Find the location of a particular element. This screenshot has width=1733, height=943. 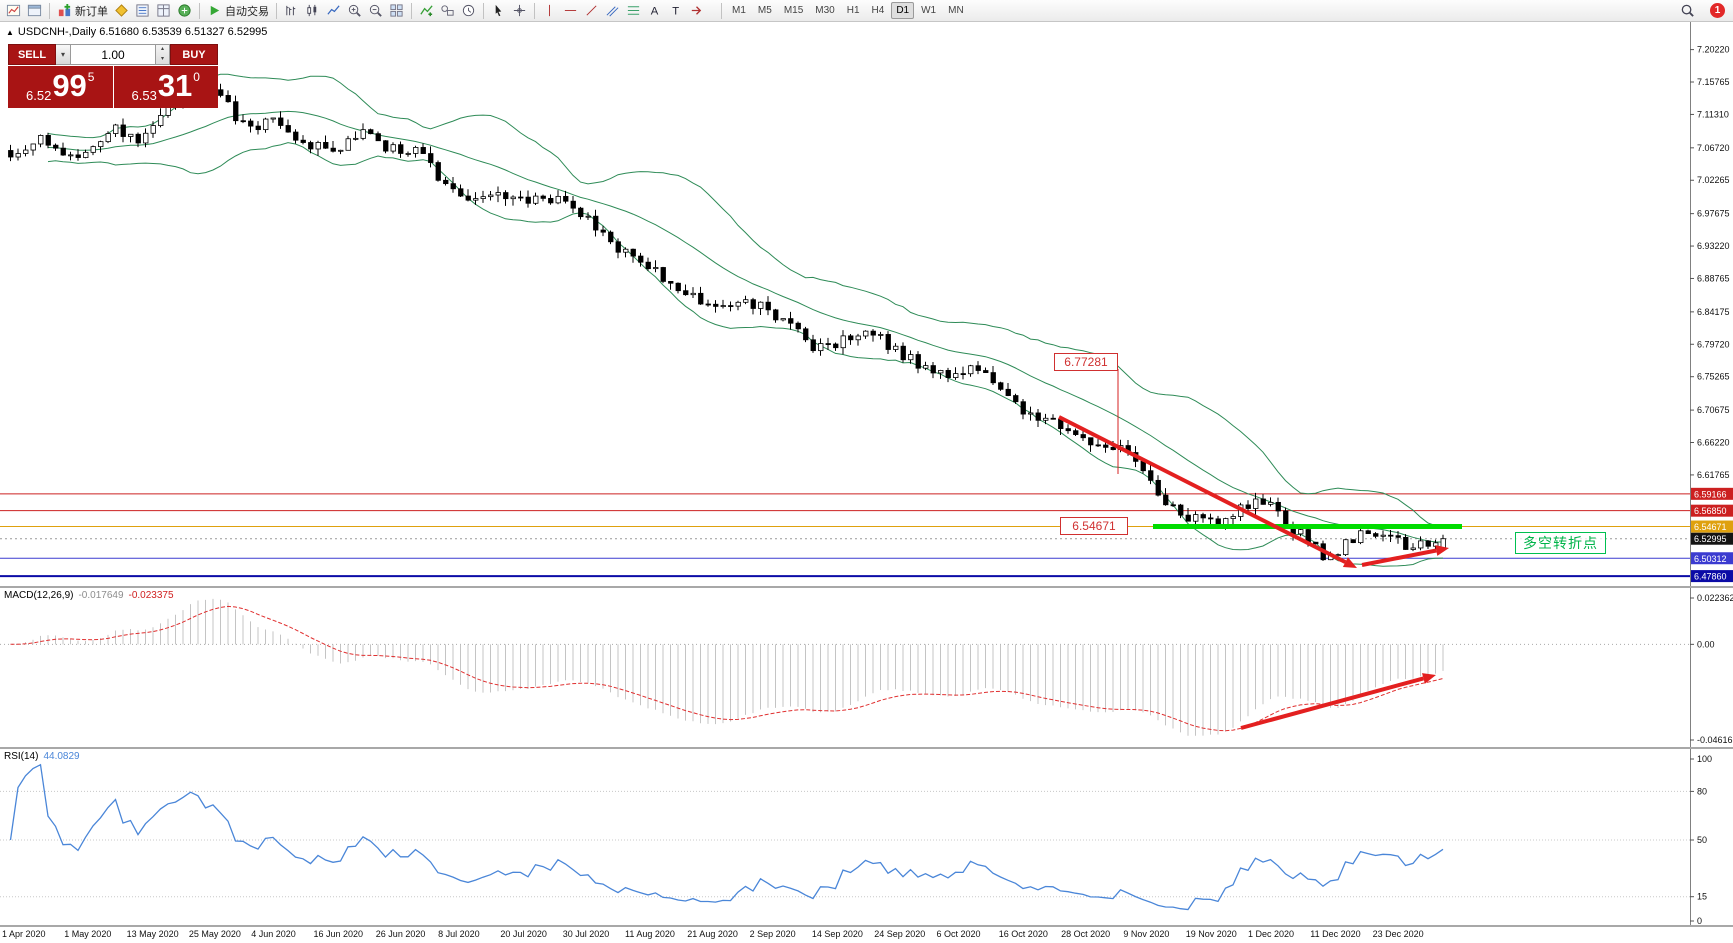

auto-trading-button: 自动交易 is located at coordinates (238, 10).